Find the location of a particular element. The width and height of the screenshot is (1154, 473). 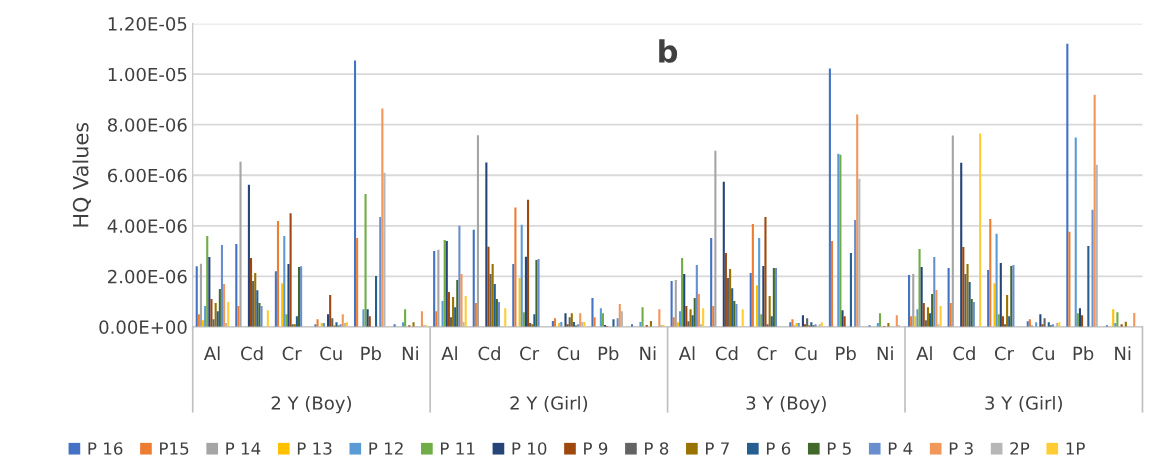

legend-label: P 12 is located at coordinates (386, 448).